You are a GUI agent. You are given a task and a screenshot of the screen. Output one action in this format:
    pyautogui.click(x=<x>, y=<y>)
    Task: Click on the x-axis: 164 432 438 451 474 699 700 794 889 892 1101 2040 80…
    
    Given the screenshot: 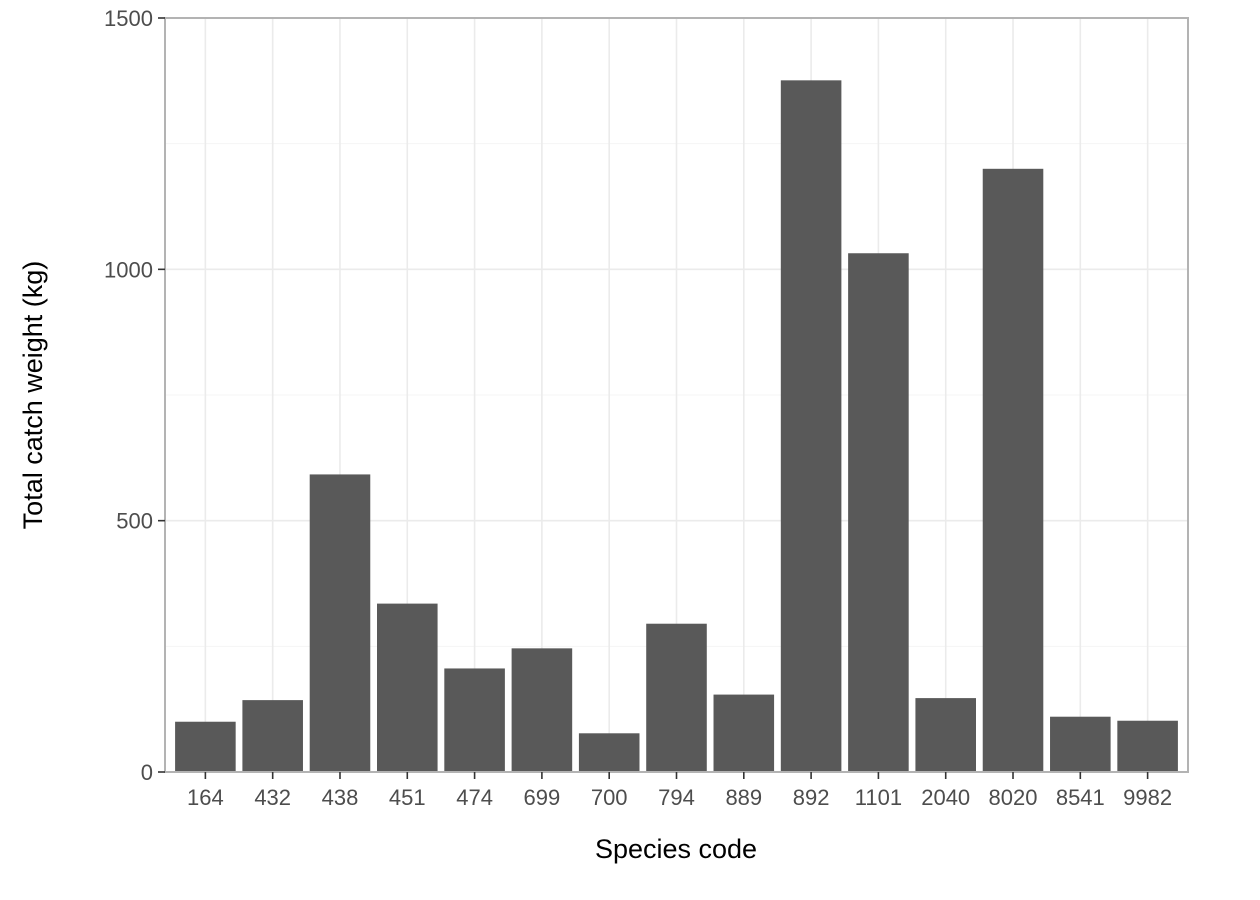 What is the action you would take?
    pyautogui.click(x=679, y=791)
    